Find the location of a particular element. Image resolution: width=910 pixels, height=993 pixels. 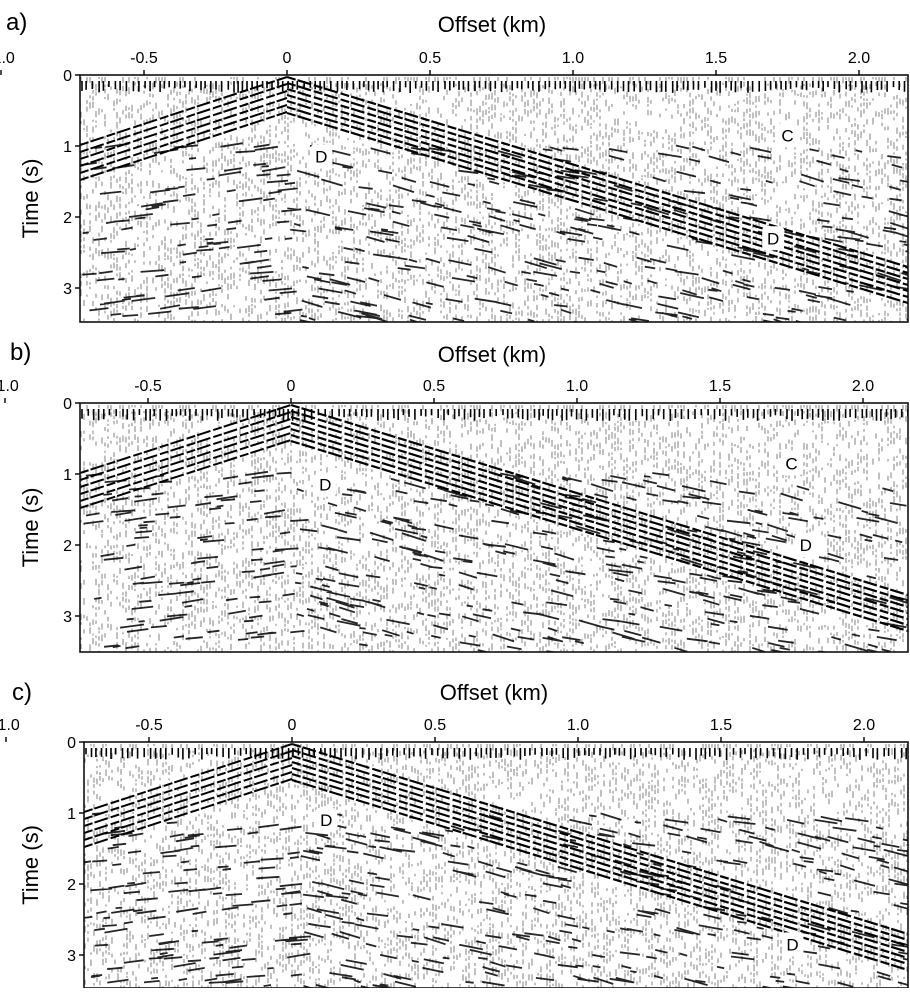

panel-label: c) is located at coordinates (22, 692).